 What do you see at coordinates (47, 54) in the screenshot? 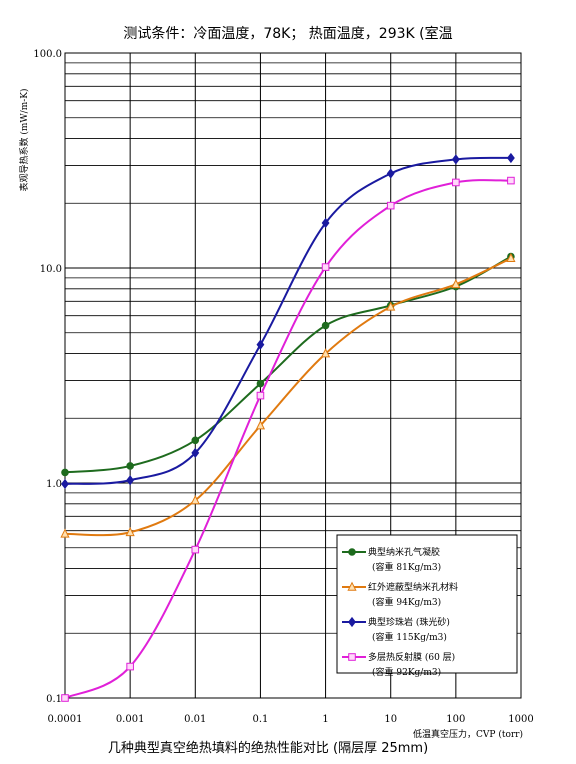
I see `y-tick-label: 100.0` at bounding box center [47, 54].